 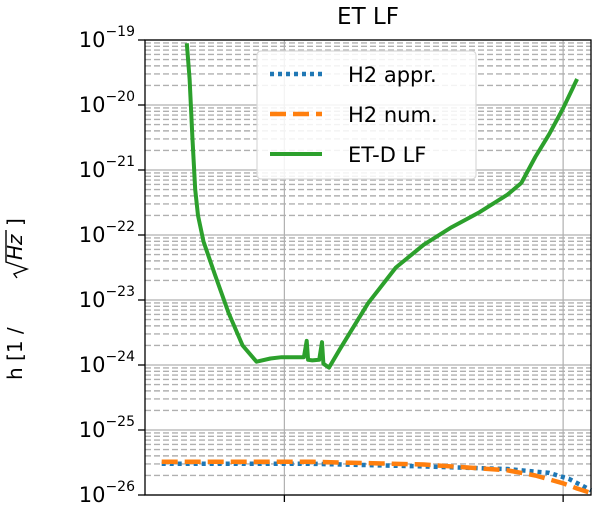 I want to click on series-line-h2-num, so click(x=376, y=477).